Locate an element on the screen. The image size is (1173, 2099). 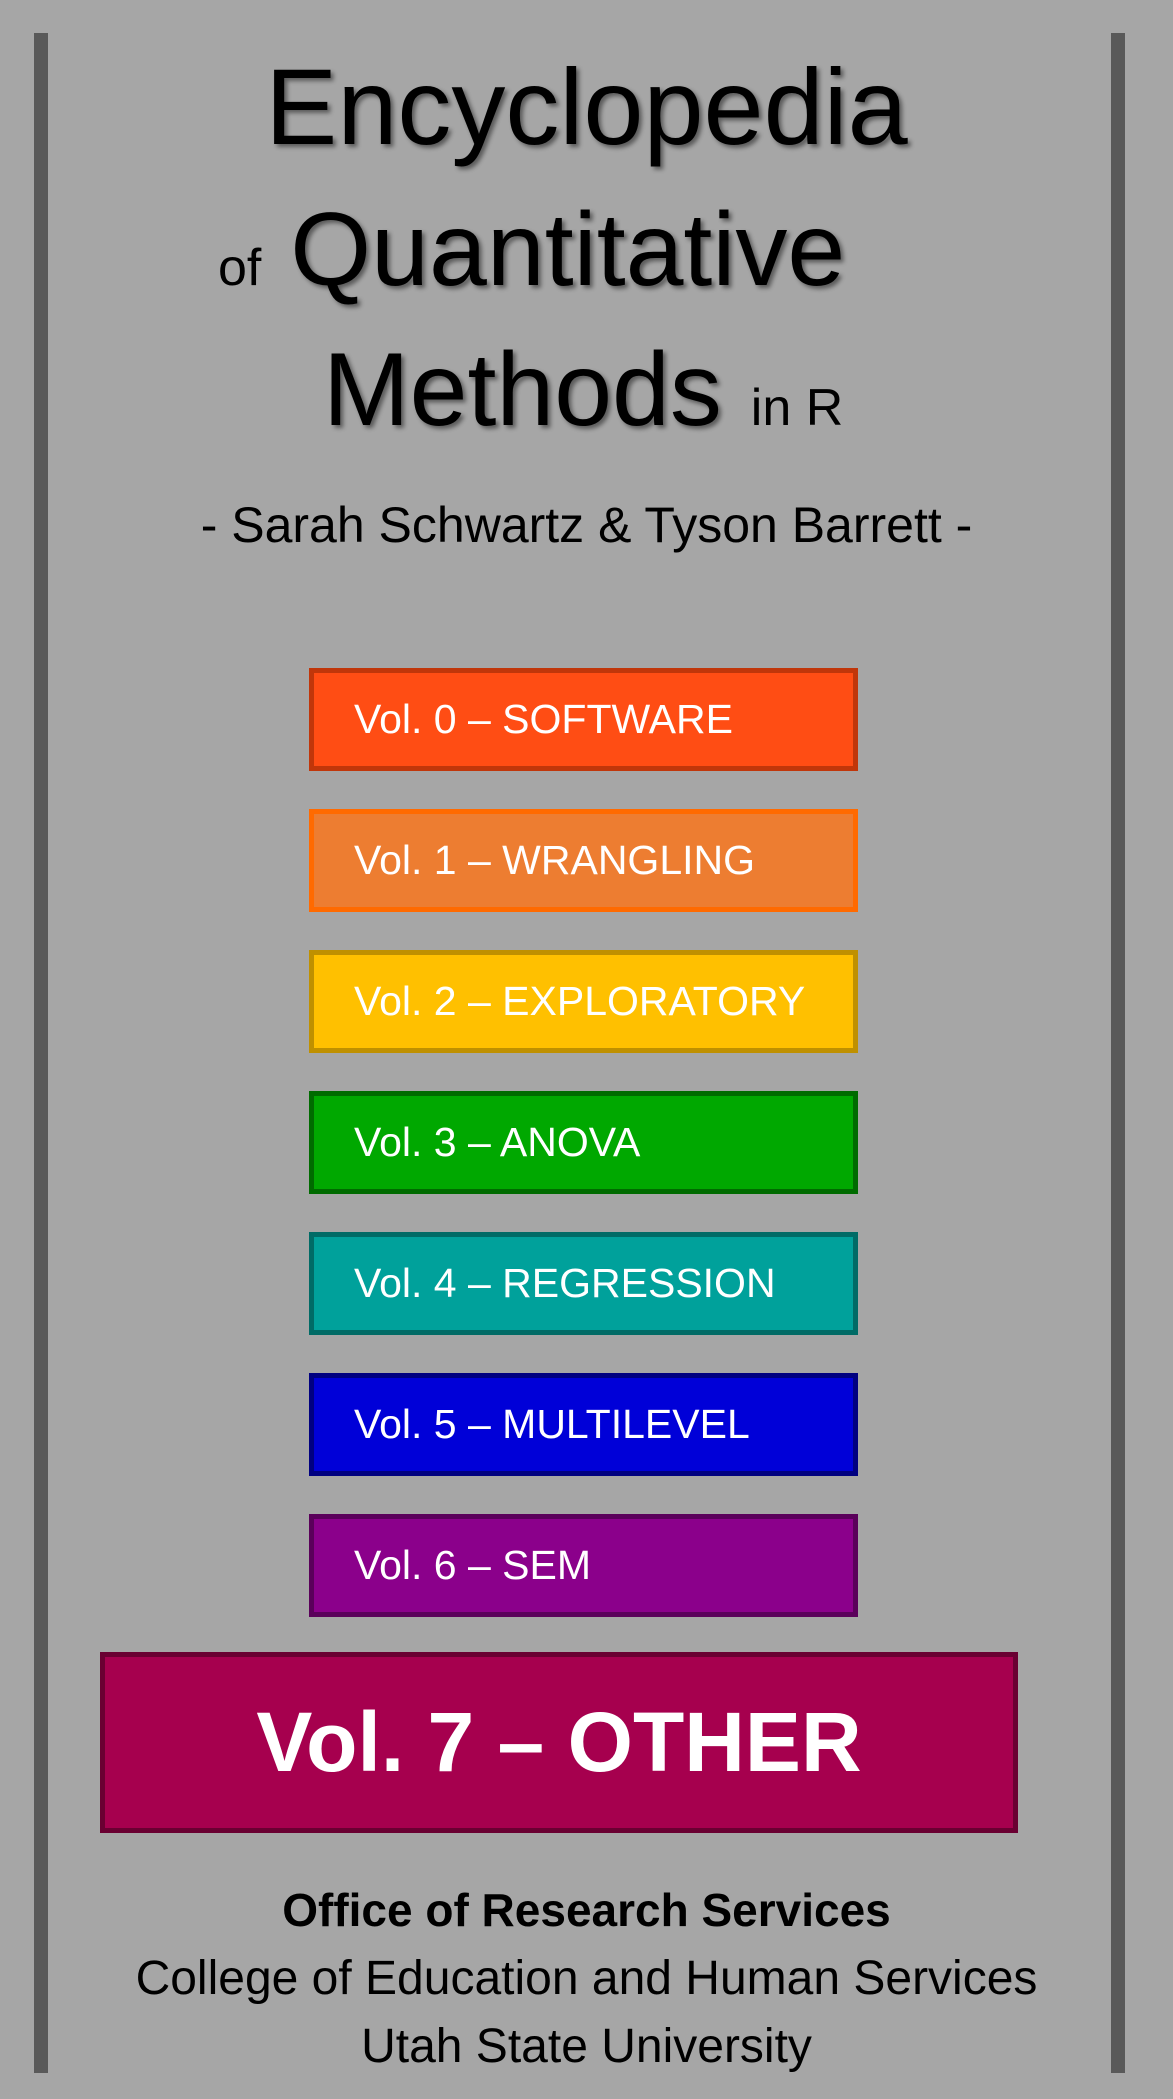
volume-5-button: Vol. 5 – MULTILEVEL is located at coordinates (583, 1424).